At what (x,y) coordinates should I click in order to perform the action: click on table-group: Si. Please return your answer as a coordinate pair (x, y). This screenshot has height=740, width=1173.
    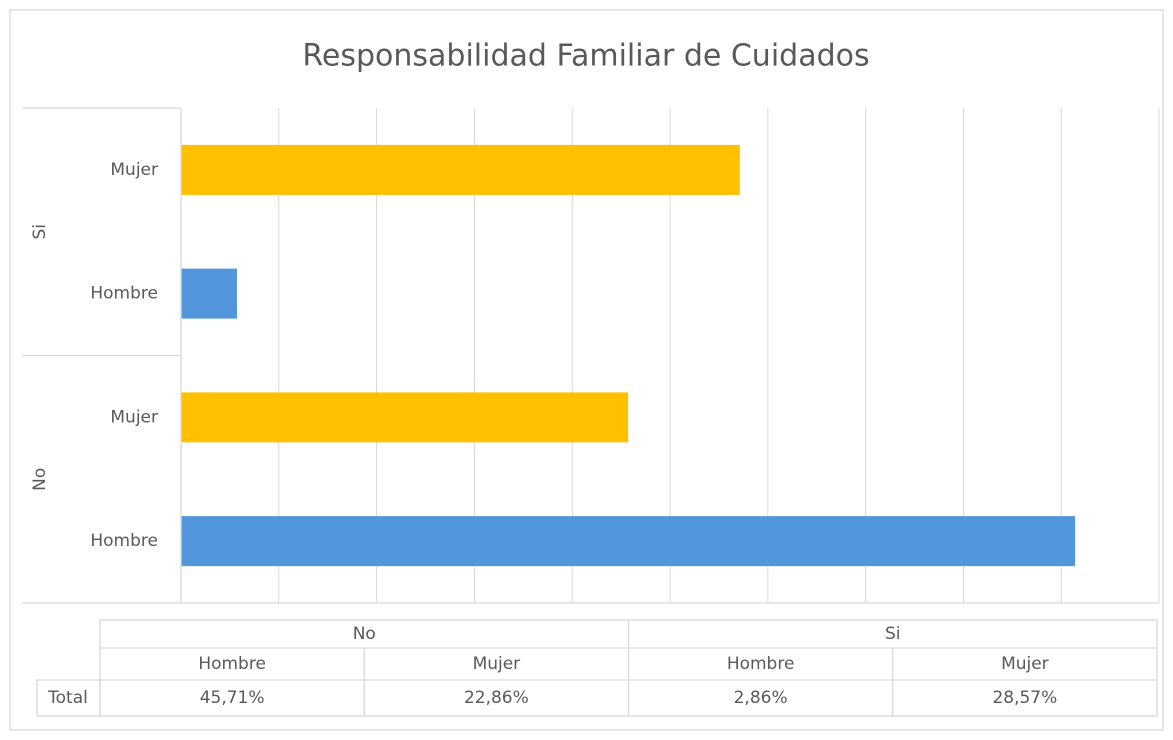
    Looking at the image, I should click on (893, 634).